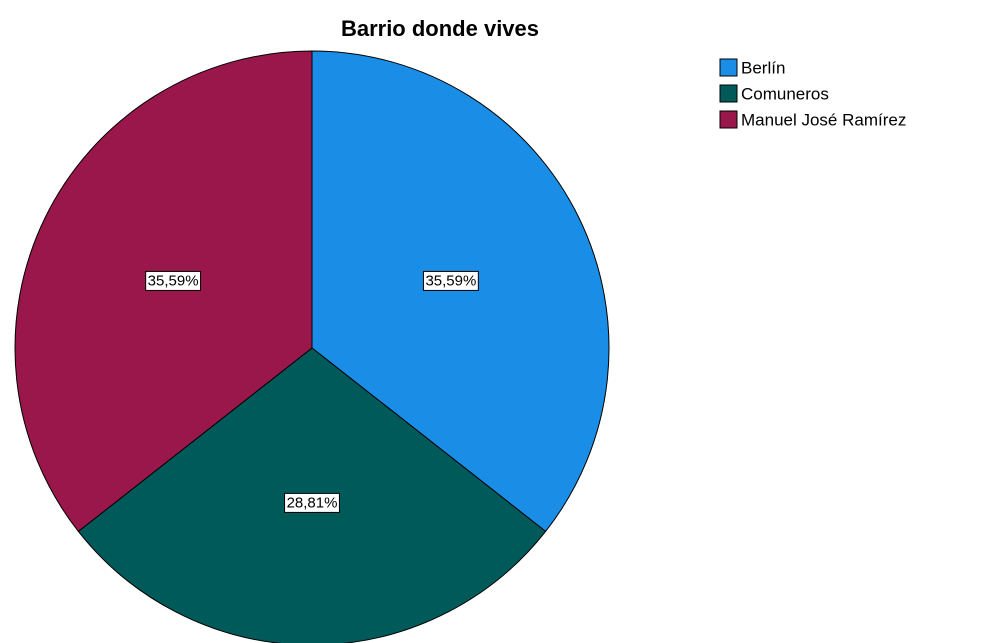 This screenshot has height=643, width=983. I want to click on legend-label: Berlín, so click(763, 67).